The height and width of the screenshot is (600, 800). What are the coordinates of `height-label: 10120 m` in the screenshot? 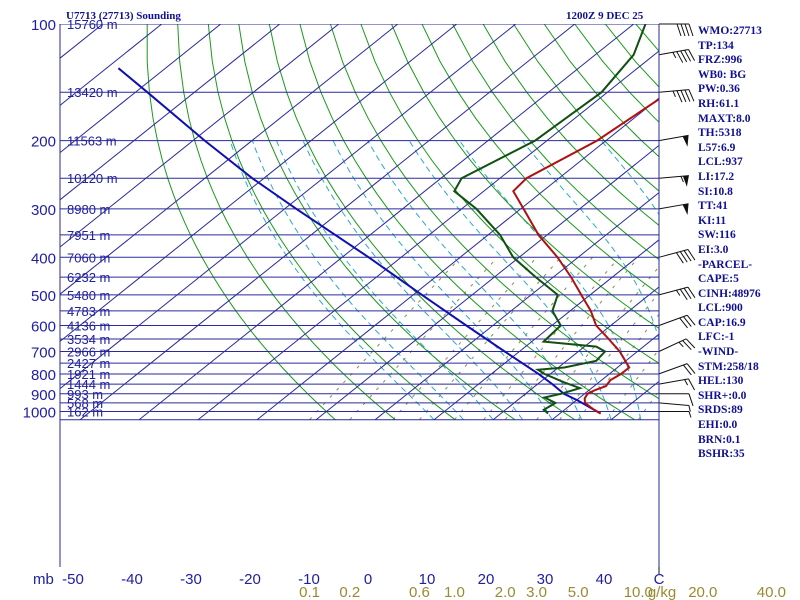 It's located at (92, 178).